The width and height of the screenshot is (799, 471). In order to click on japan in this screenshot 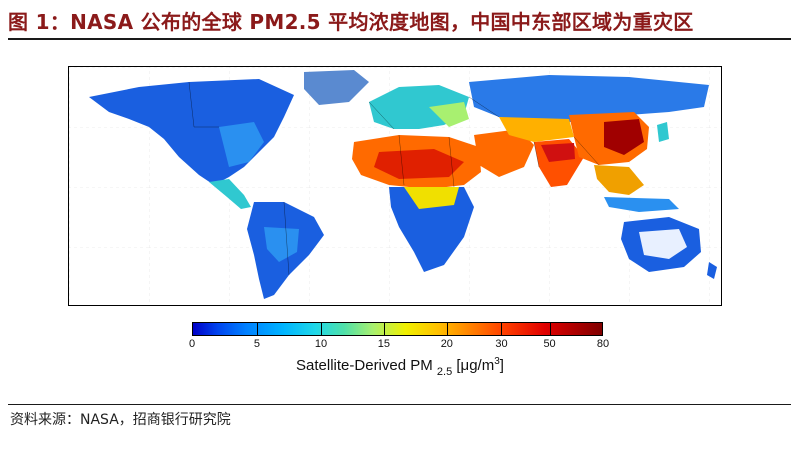, I will do `click(663, 132)`.